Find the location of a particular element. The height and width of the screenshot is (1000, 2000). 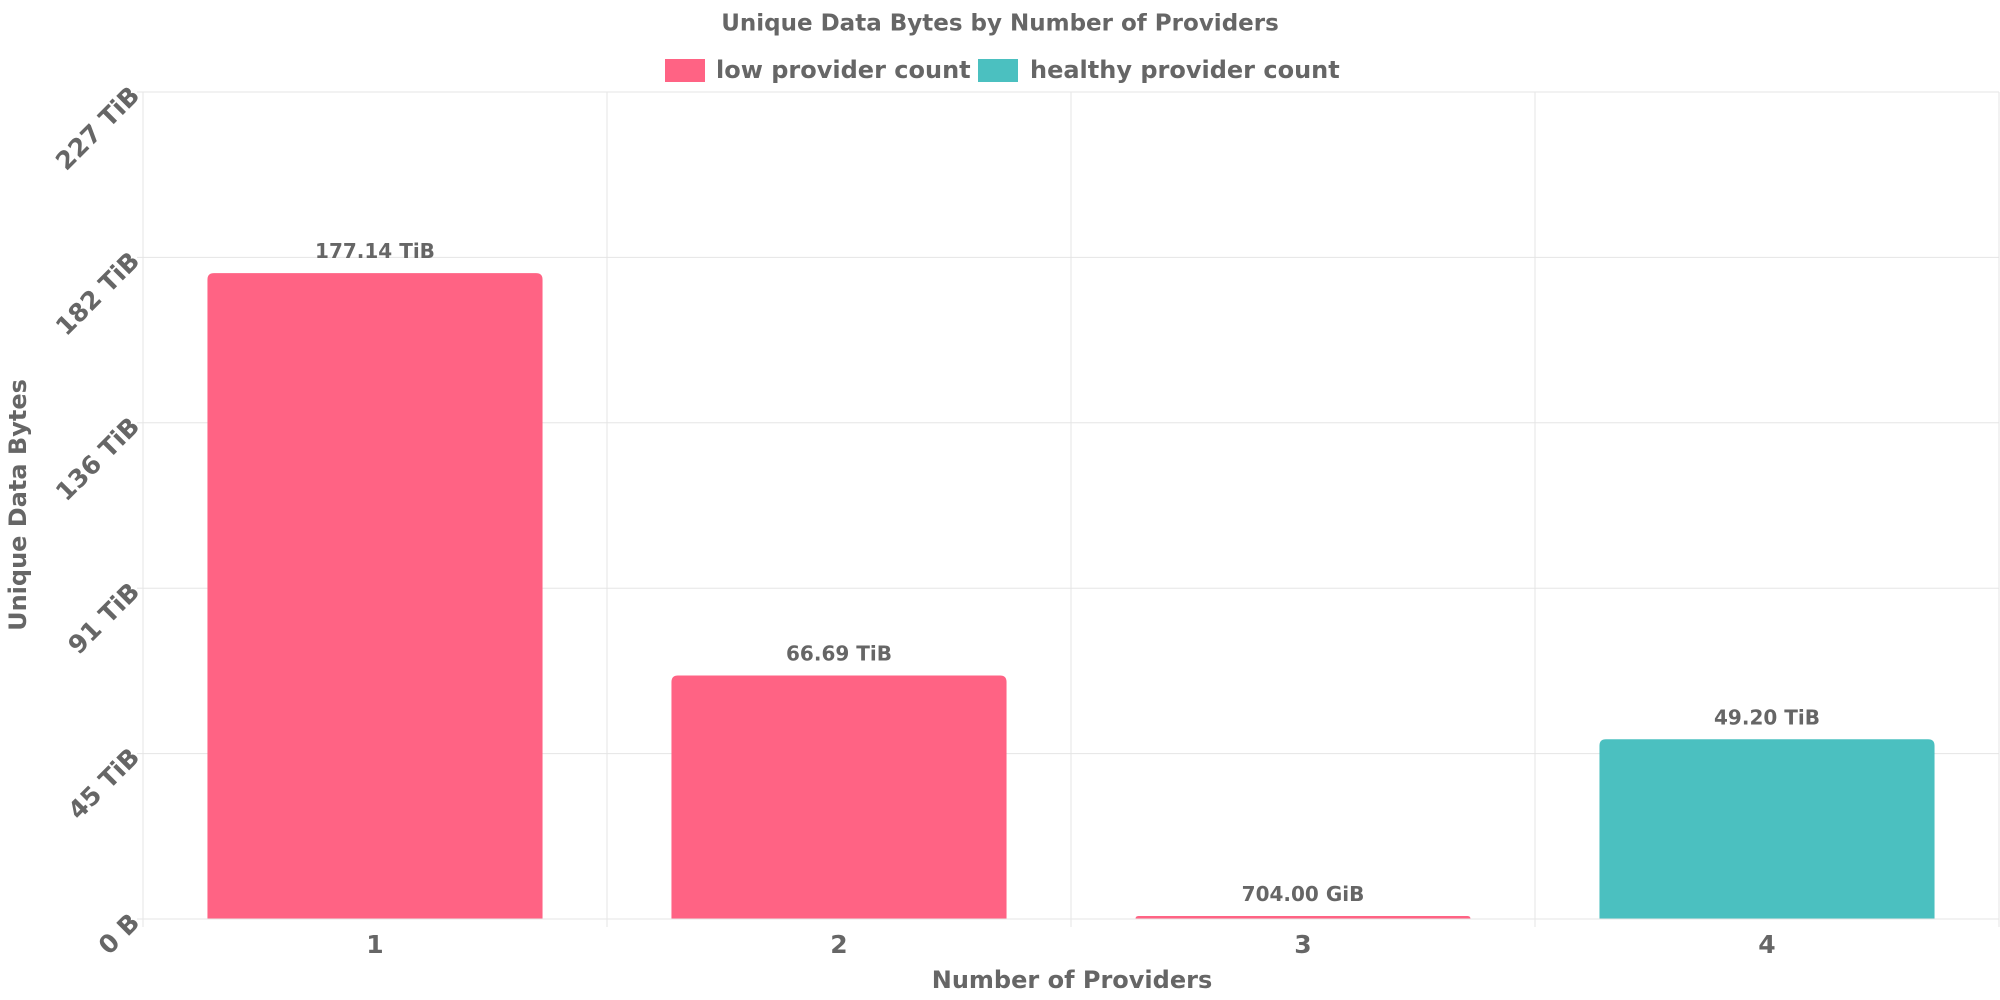

chart-title: Unique Data Bytes by Number of Providers is located at coordinates (1000, 24).